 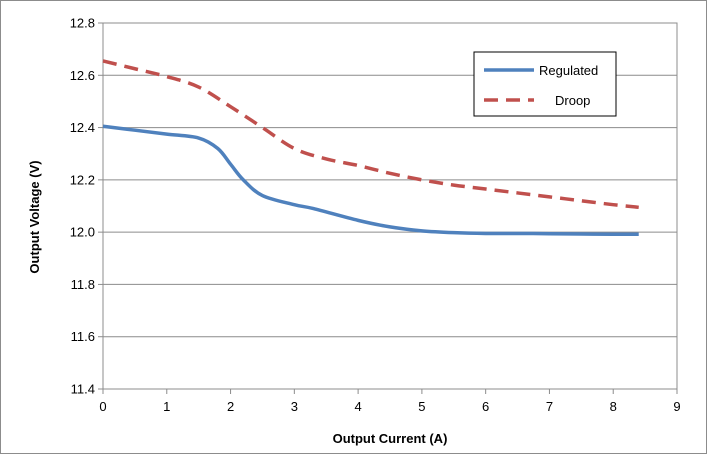 I want to click on legend-label-droop: Droop, so click(x=572, y=100).